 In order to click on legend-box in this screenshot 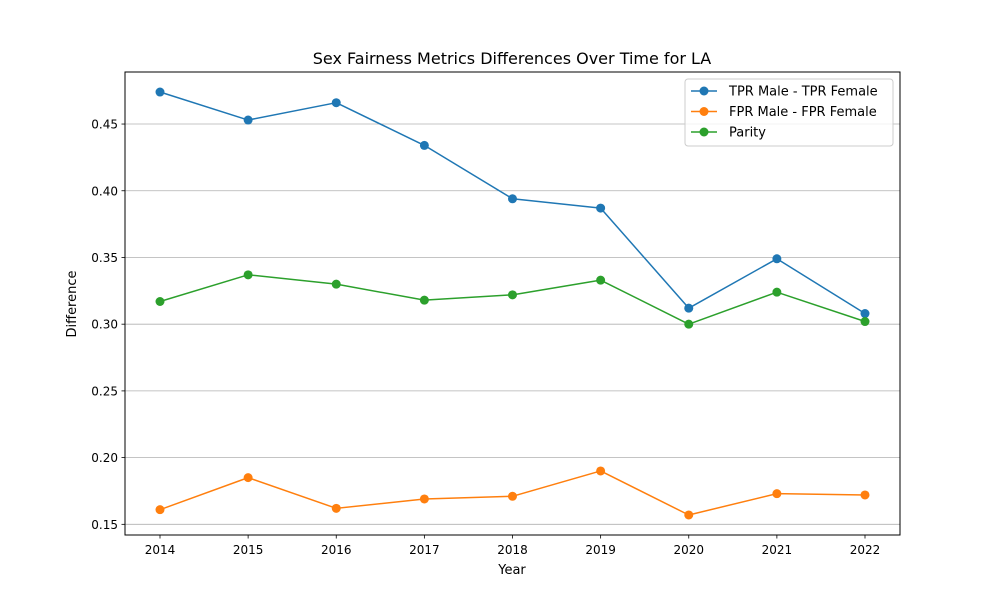, I will do `click(789, 112)`.